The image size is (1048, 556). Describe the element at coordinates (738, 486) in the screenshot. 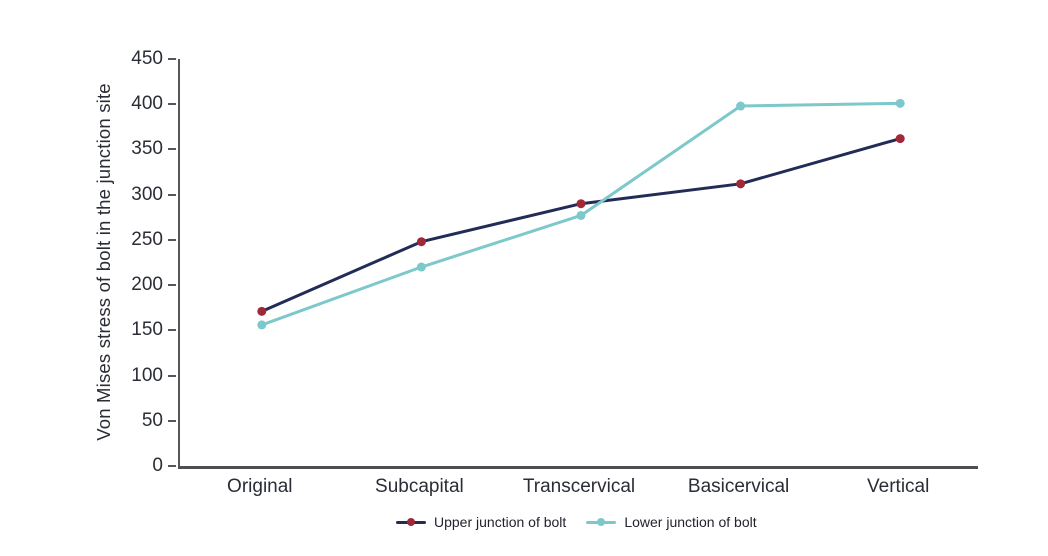

I see `x-category-label: Basicervical` at that location.